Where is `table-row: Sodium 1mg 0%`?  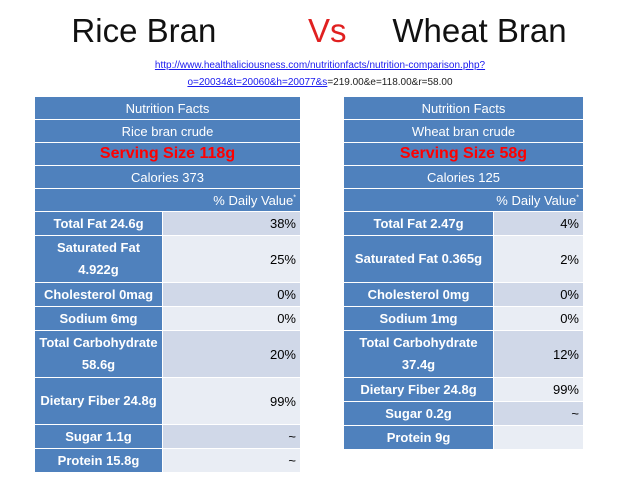 table-row: Sodium 1mg 0% is located at coordinates (463, 318).